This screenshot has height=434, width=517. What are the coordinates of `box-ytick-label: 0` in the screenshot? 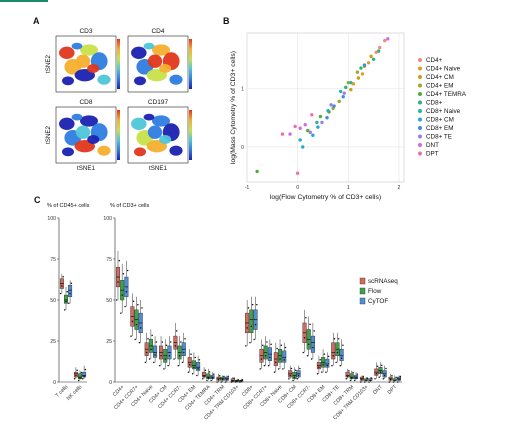 It's located at (110, 383).